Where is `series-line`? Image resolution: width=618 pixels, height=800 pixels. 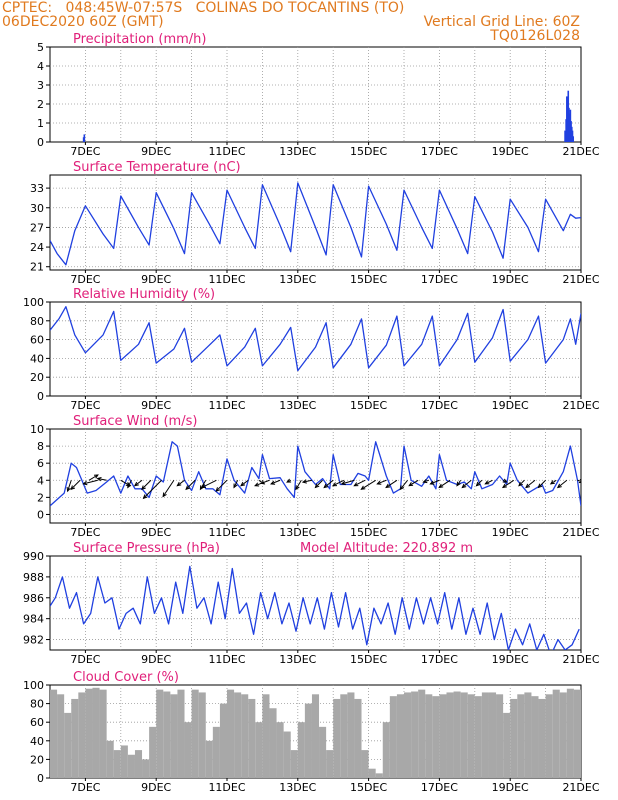
series-line is located at coordinates (315, 474).